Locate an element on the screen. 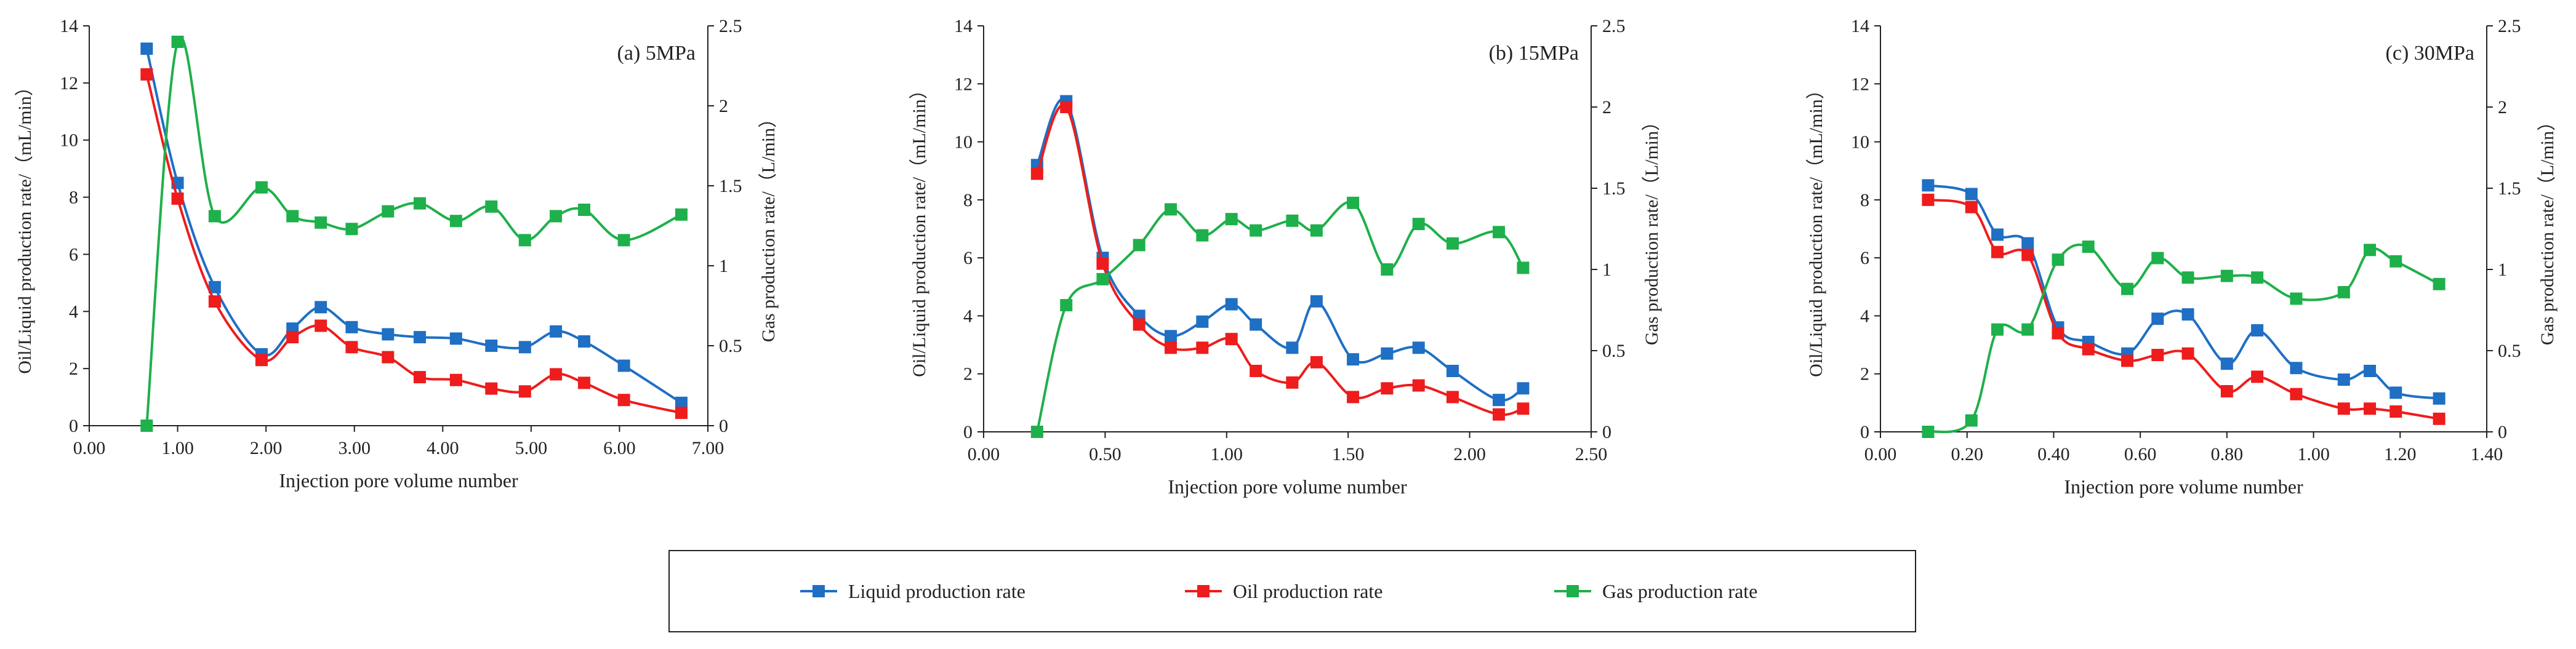 This screenshot has height=649, width=2576. legend-label-oil: Oil production rate is located at coordinates (1307, 591).